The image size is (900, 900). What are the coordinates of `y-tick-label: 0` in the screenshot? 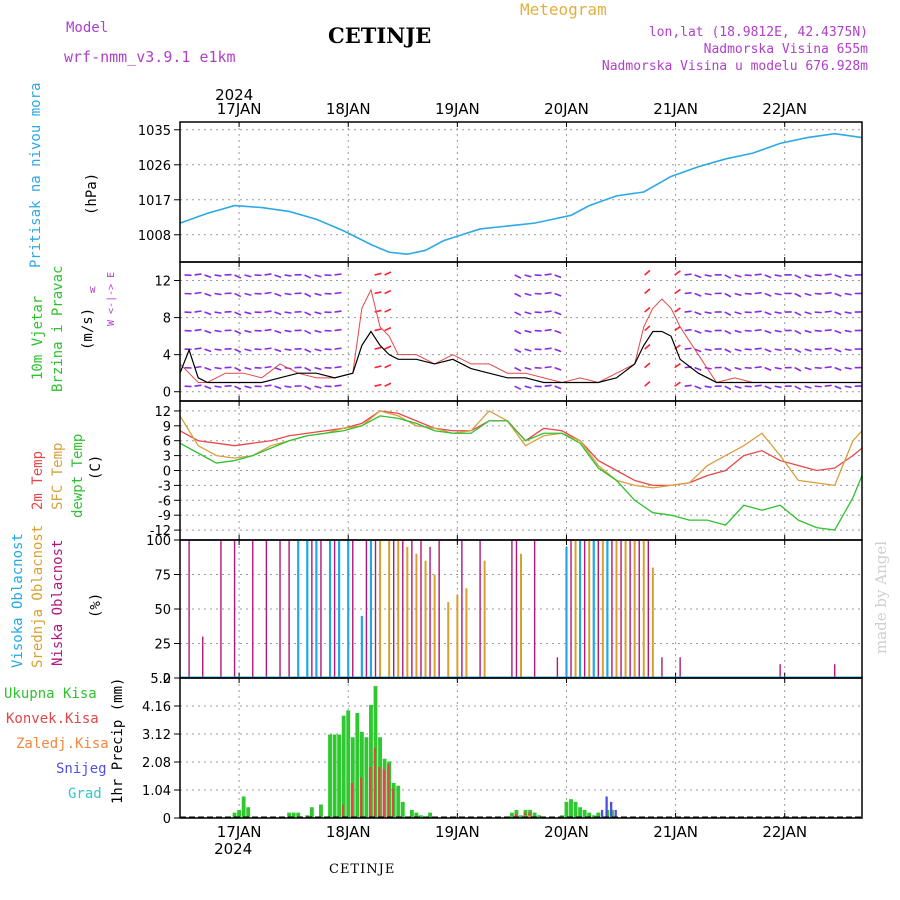 It's located at (167, 819).